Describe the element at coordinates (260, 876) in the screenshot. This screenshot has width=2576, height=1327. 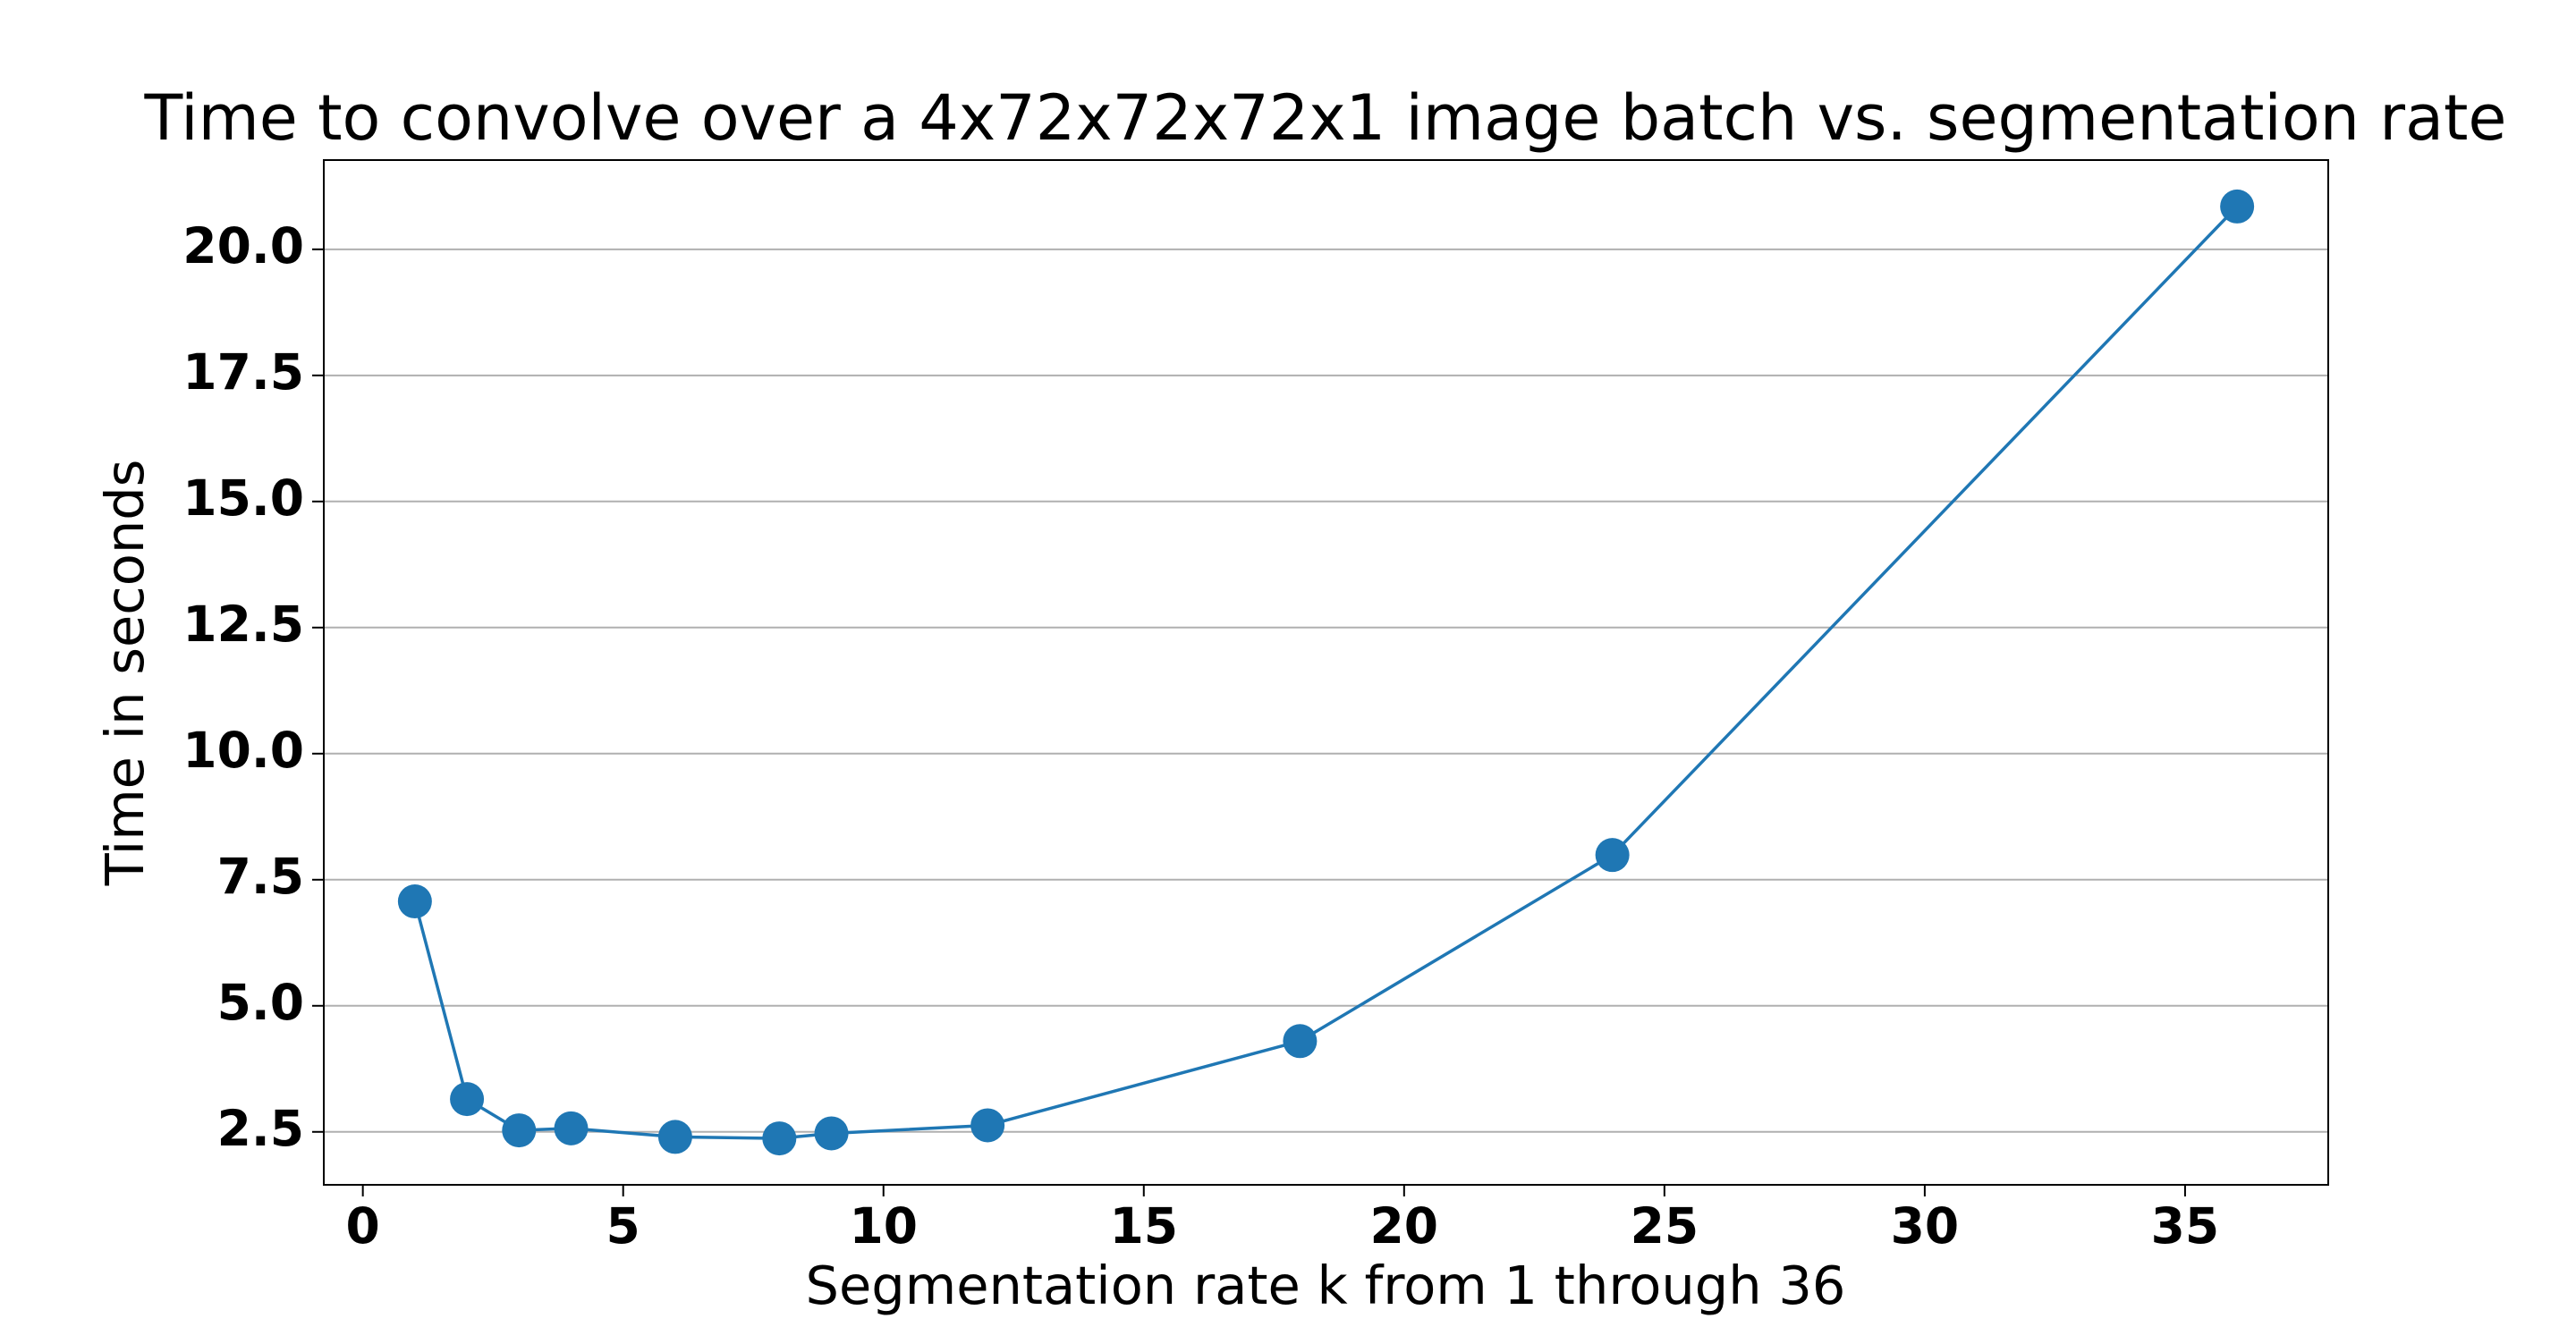
I see `y-tick-label: 7.5` at that location.